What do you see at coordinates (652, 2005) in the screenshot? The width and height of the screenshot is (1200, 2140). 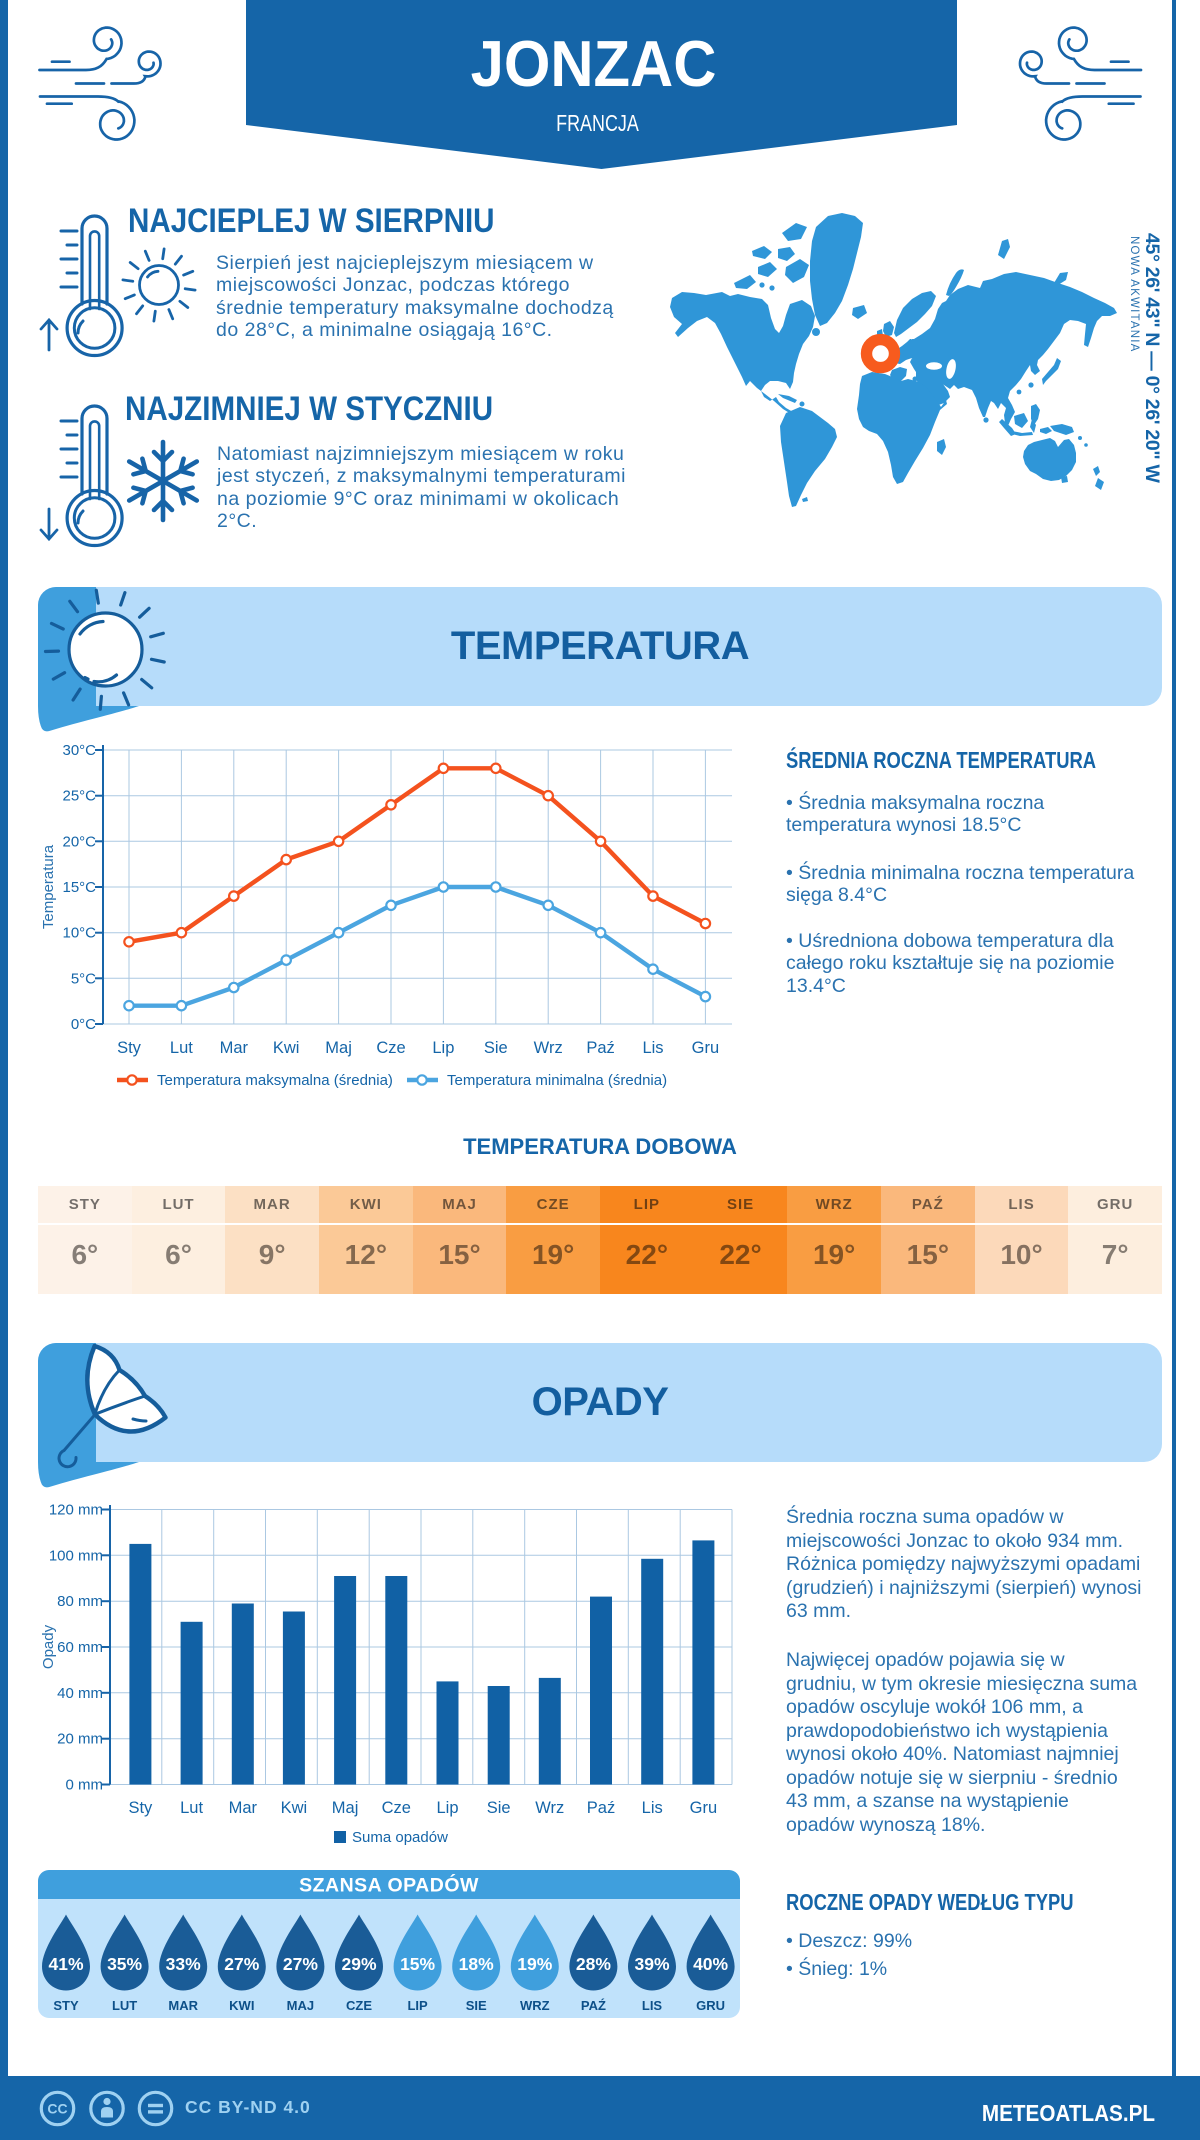 I see `svg-text: LIS` at bounding box center [652, 2005].